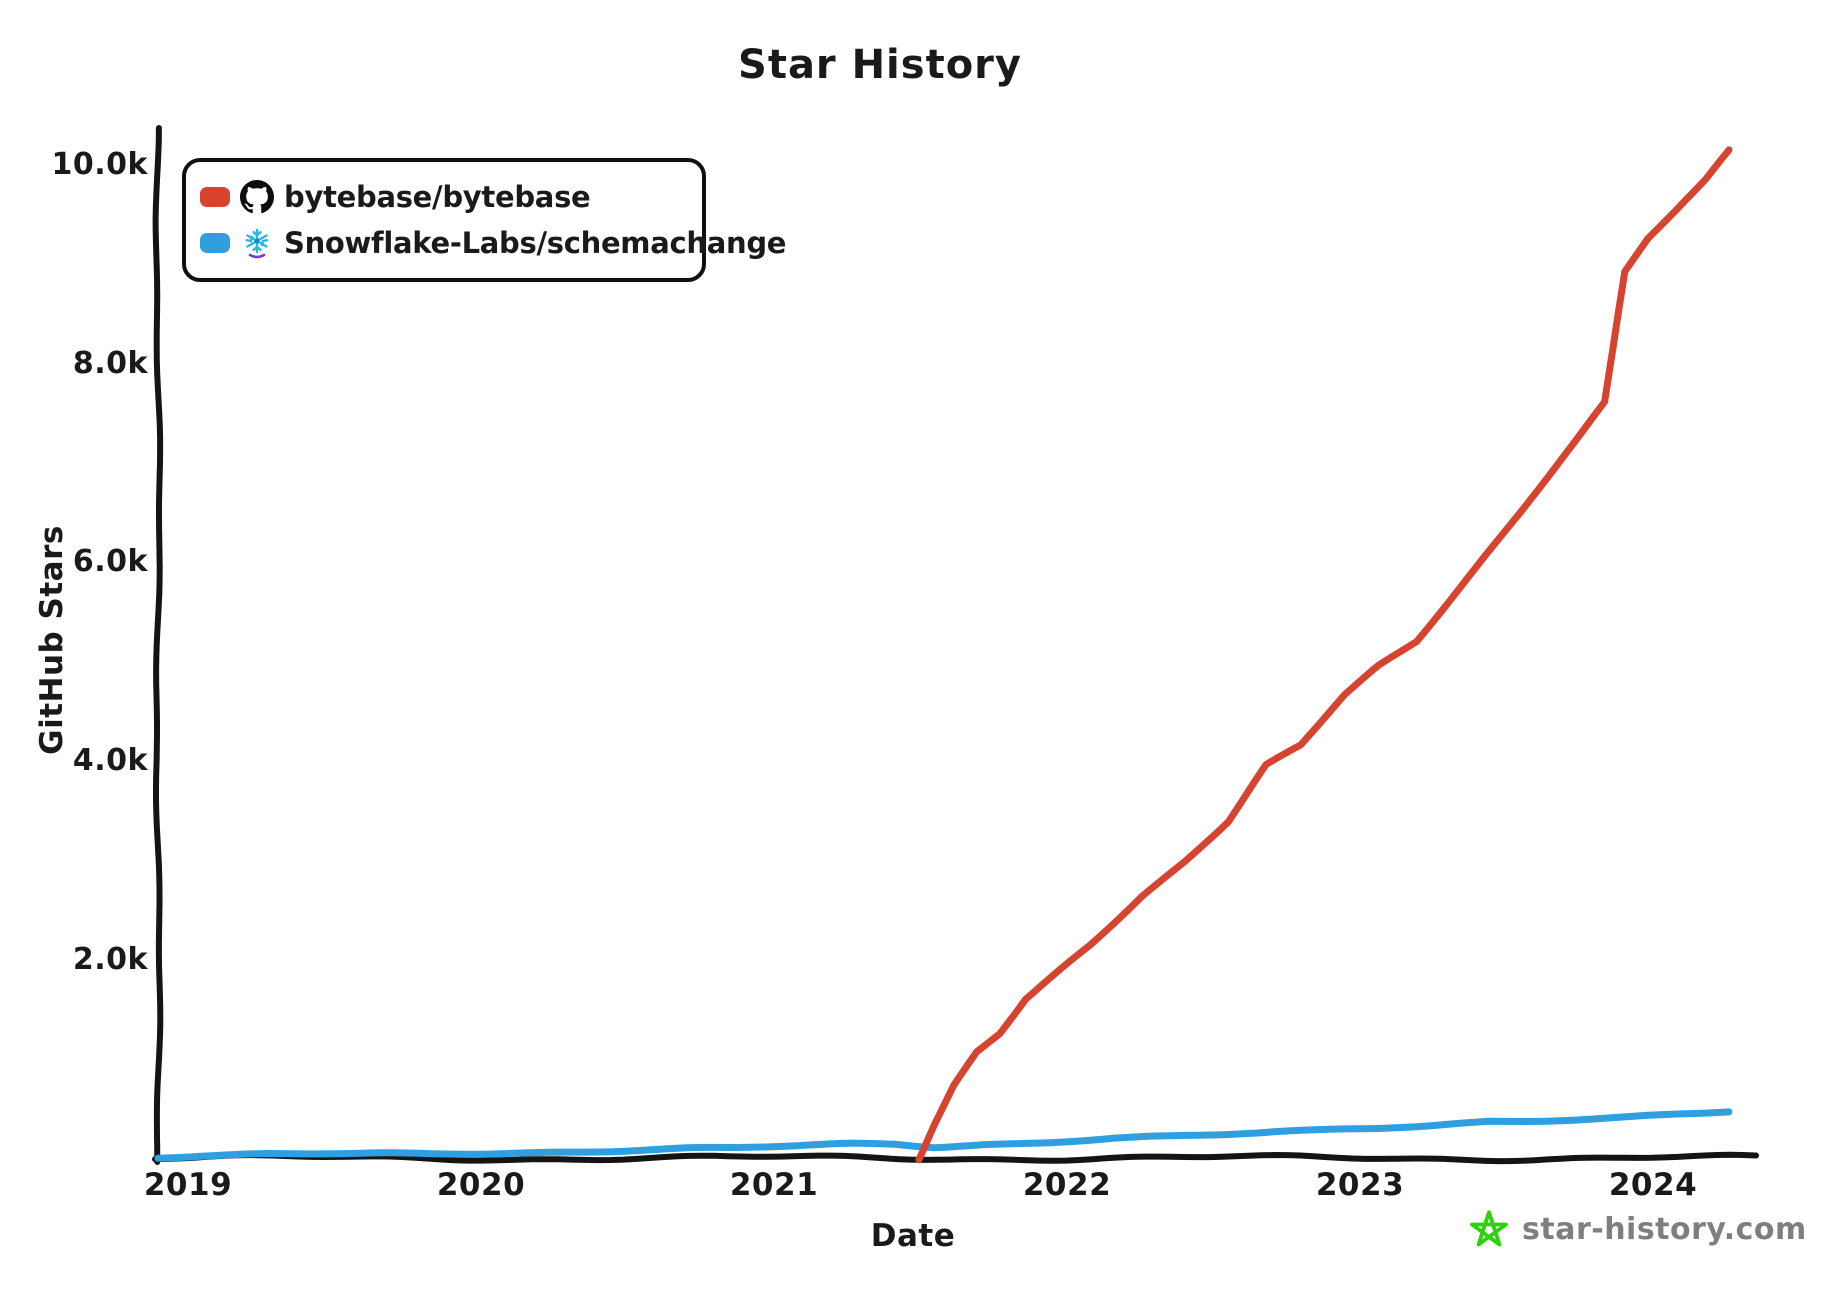 The width and height of the screenshot is (1832, 1308). What do you see at coordinates (484, 220) in the screenshot?
I see `legend: bytebase/bytebase Snowflake-Labs/schema` at bounding box center [484, 220].